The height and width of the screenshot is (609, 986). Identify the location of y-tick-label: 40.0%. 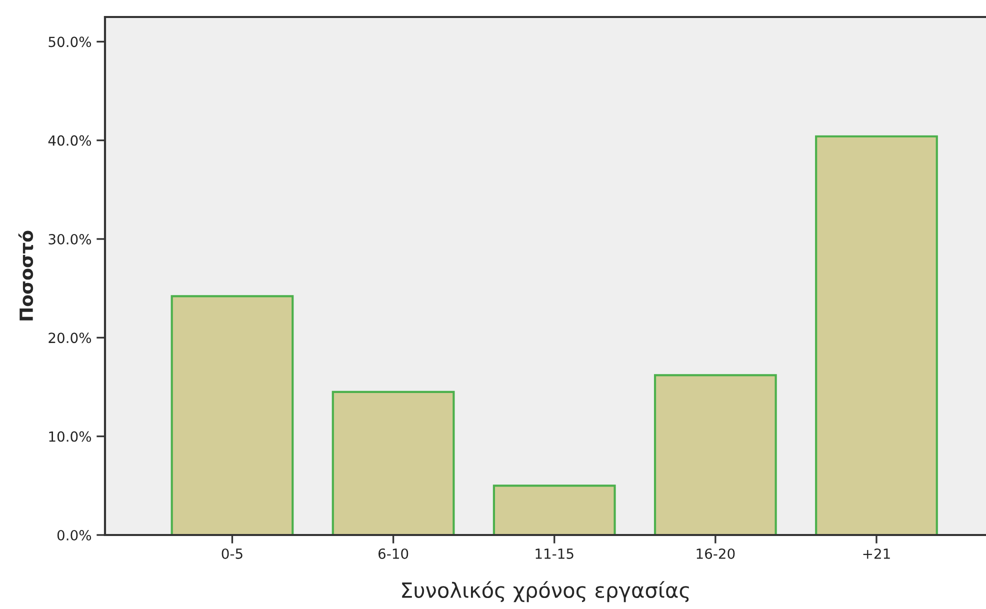
(70, 140).